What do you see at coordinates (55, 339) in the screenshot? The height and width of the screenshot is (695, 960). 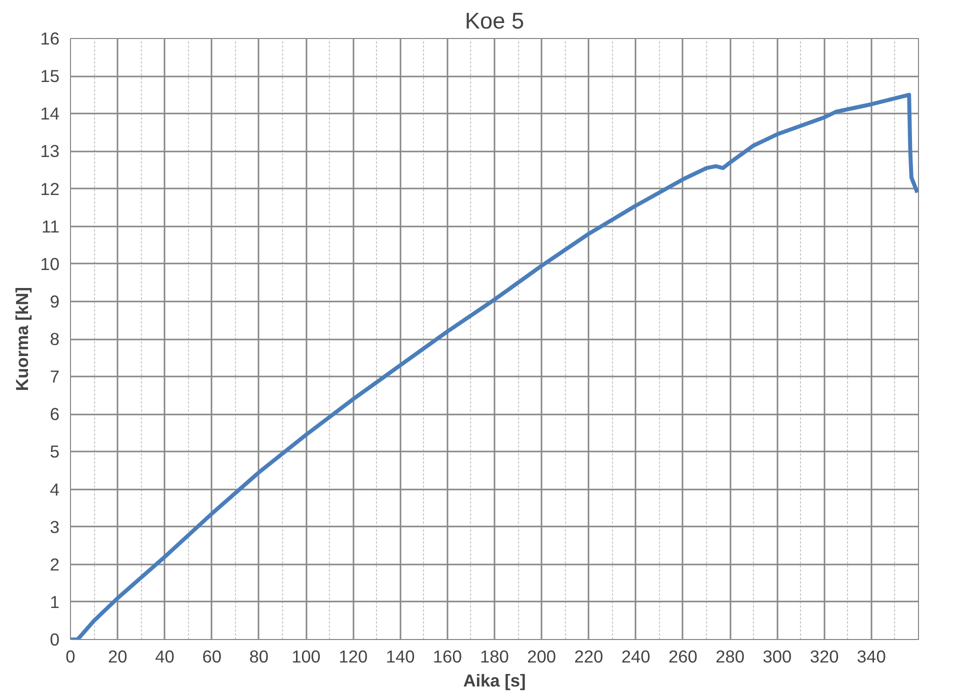 I see `y-tick-label: 8` at bounding box center [55, 339].